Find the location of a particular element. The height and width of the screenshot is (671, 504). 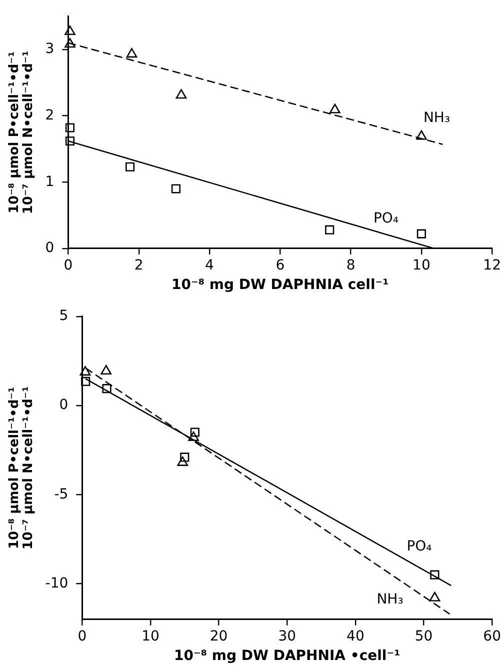

x-tick-label: 4 is located at coordinates (209, 265).